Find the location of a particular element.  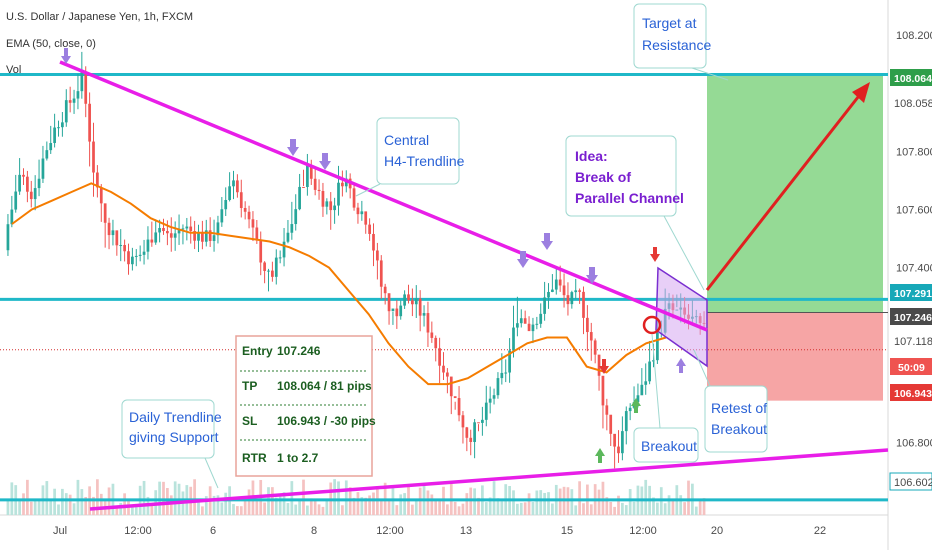

red-line-price-tag is located at coordinates (911, 340).